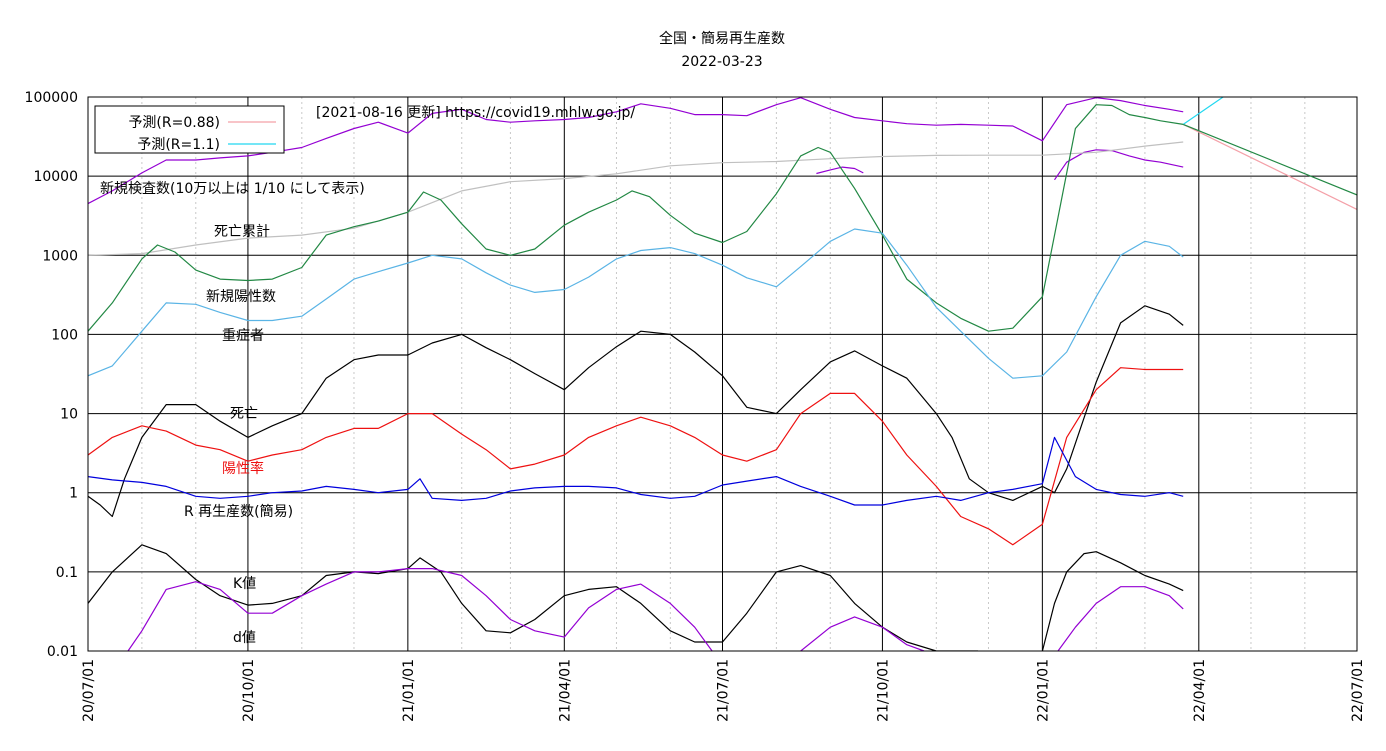 This screenshot has height=751, width=1386. I want to click on series-annotation: K値, so click(244, 584).